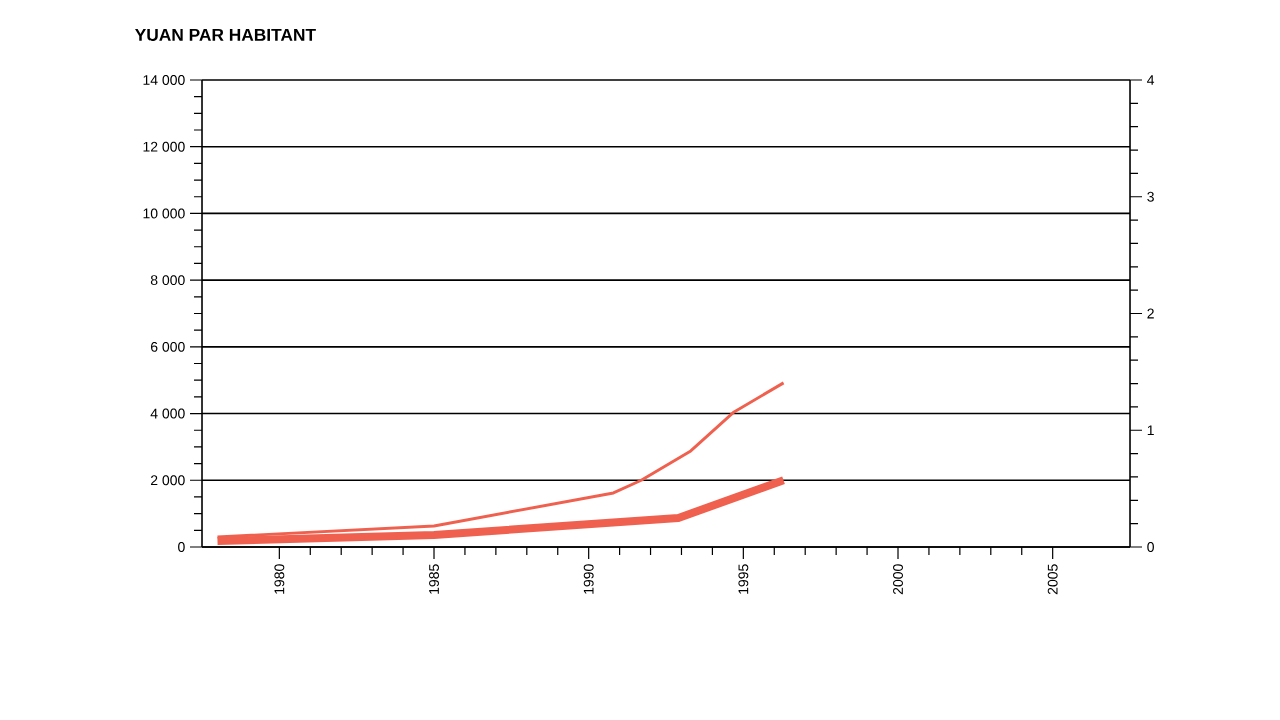  Describe the element at coordinates (167, 280) in the screenshot. I see `y-tick-label: 8 000` at that location.